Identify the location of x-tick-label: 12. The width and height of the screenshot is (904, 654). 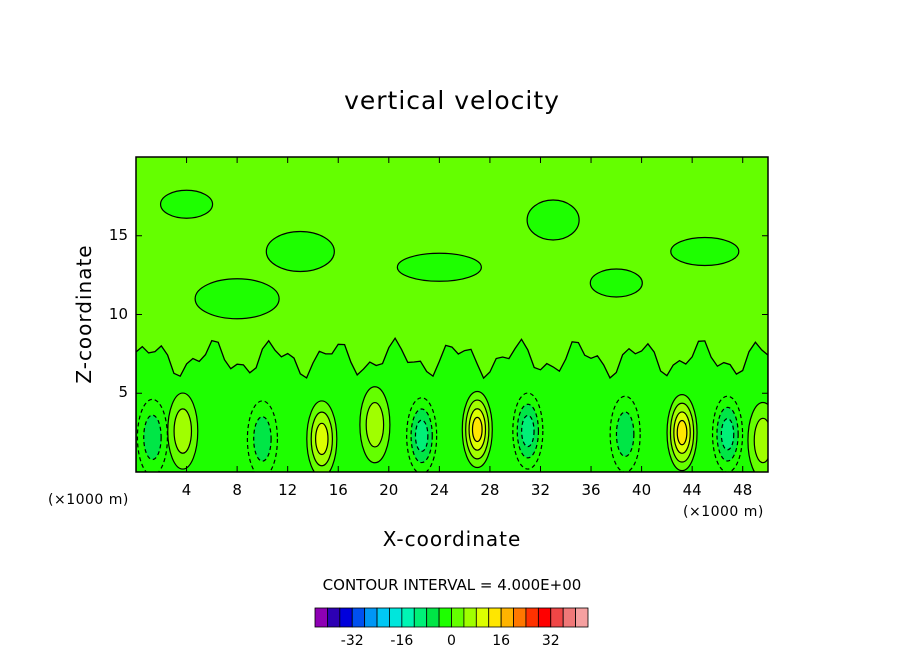
(288, 490).